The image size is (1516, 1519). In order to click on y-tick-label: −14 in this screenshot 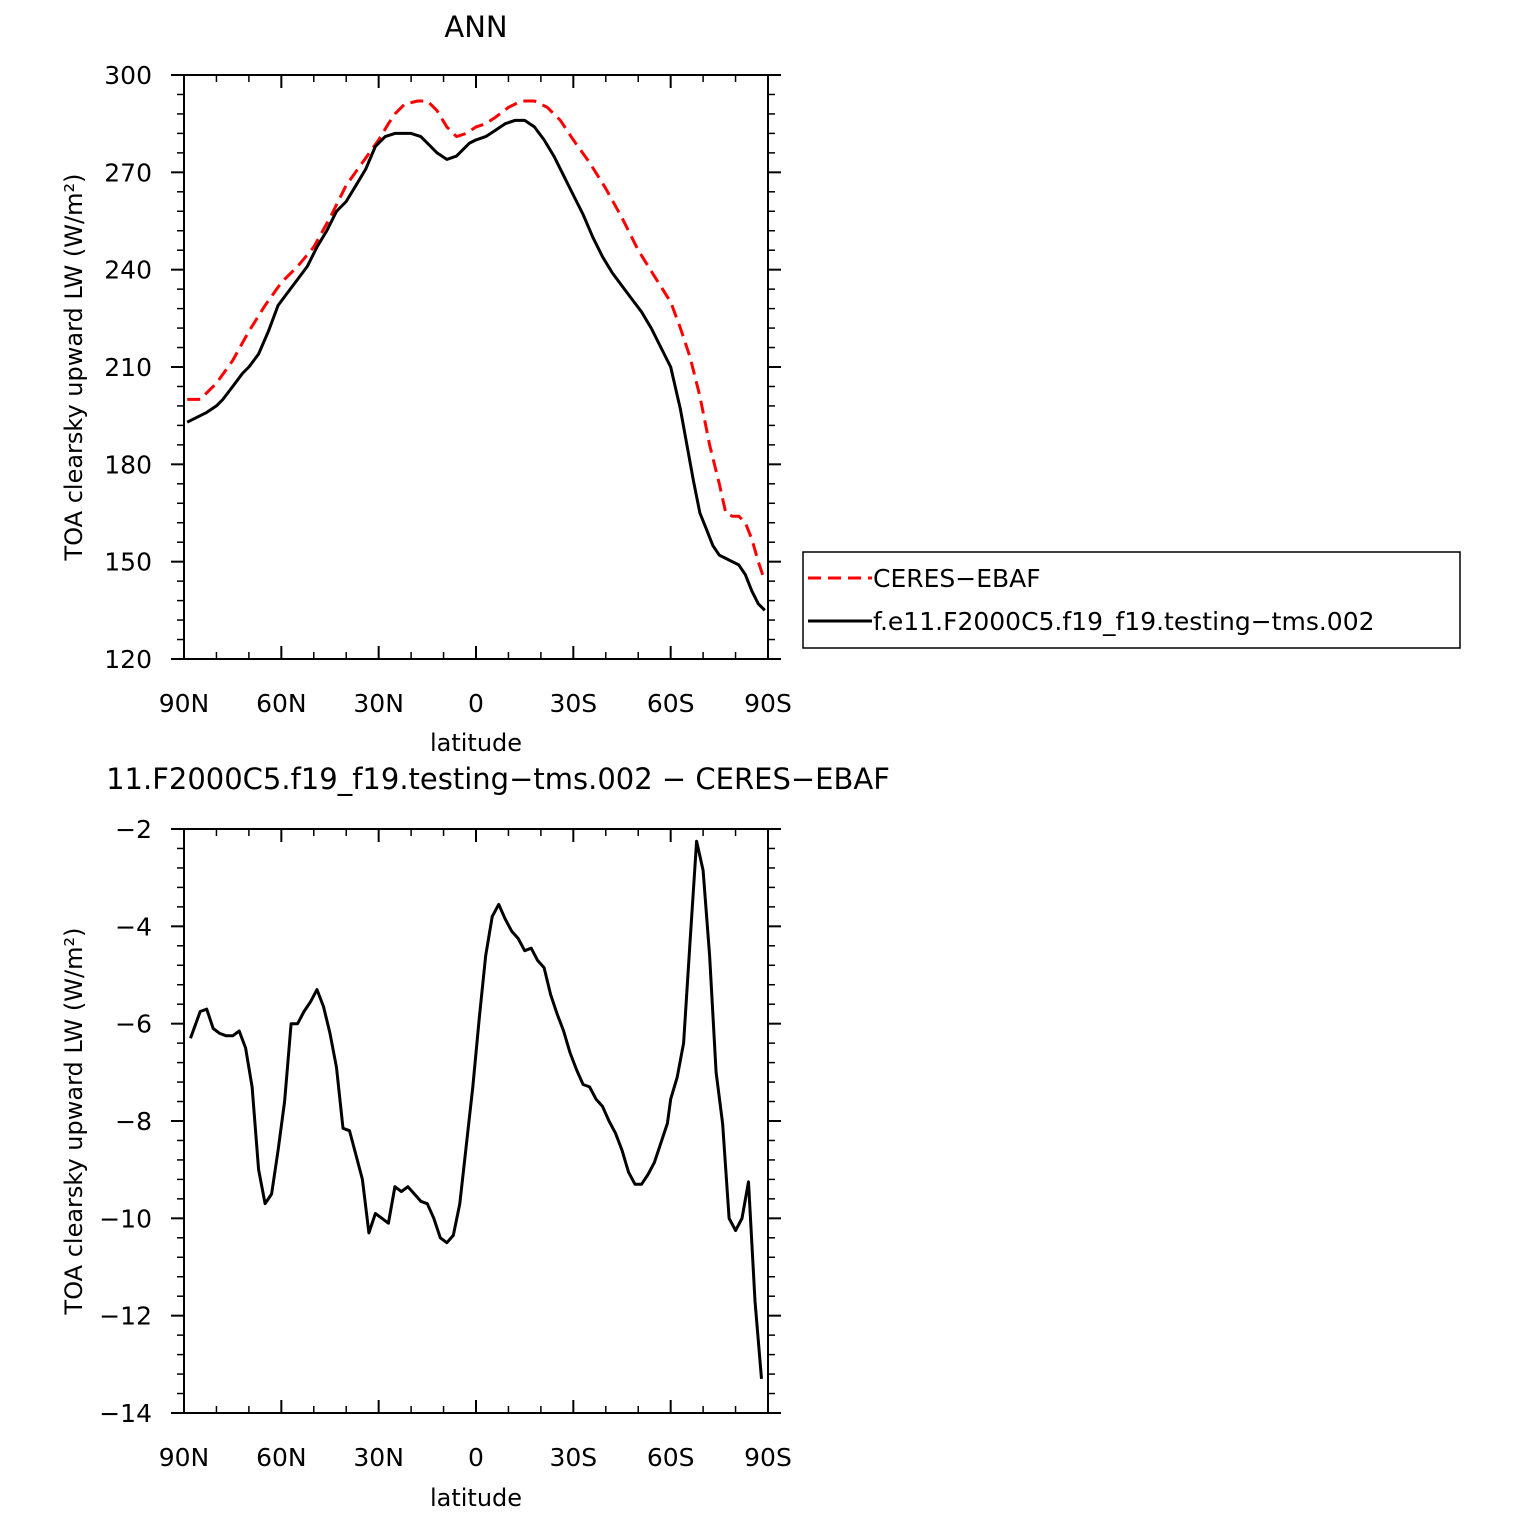, I will do `click(125, 1413)`.